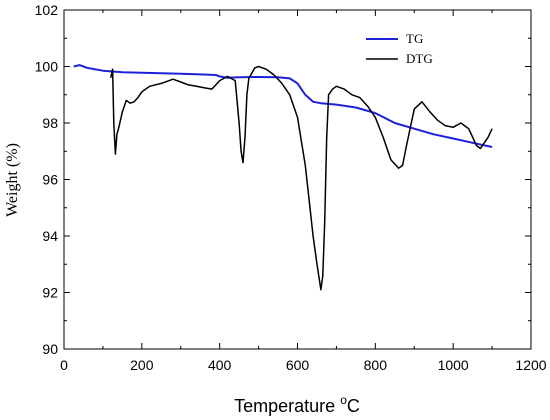  I want to click on x-tick-label: 0, so click(64, 365).